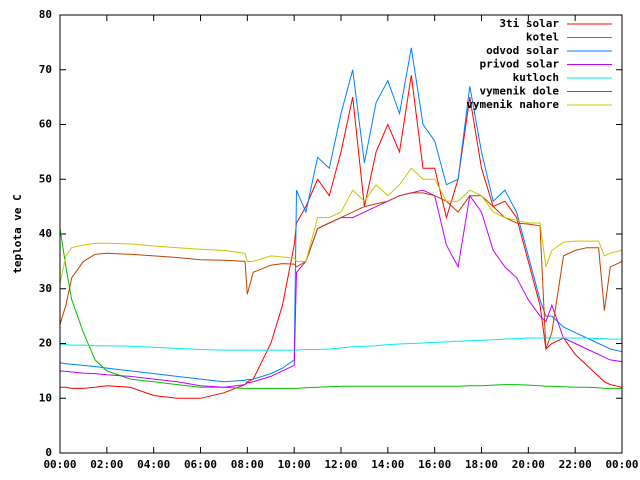 Image resolution: width=640 pixels, height=480 pixels. I want to click on y-tick-label: 60, so click(45, 124).